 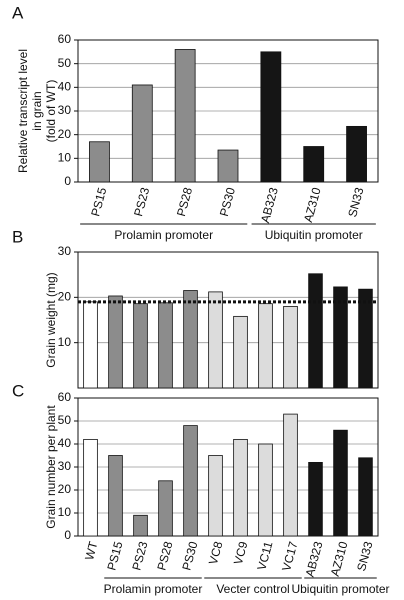 I want to click on y-axis-label: (fold of WT), so click(x=51, y=111).